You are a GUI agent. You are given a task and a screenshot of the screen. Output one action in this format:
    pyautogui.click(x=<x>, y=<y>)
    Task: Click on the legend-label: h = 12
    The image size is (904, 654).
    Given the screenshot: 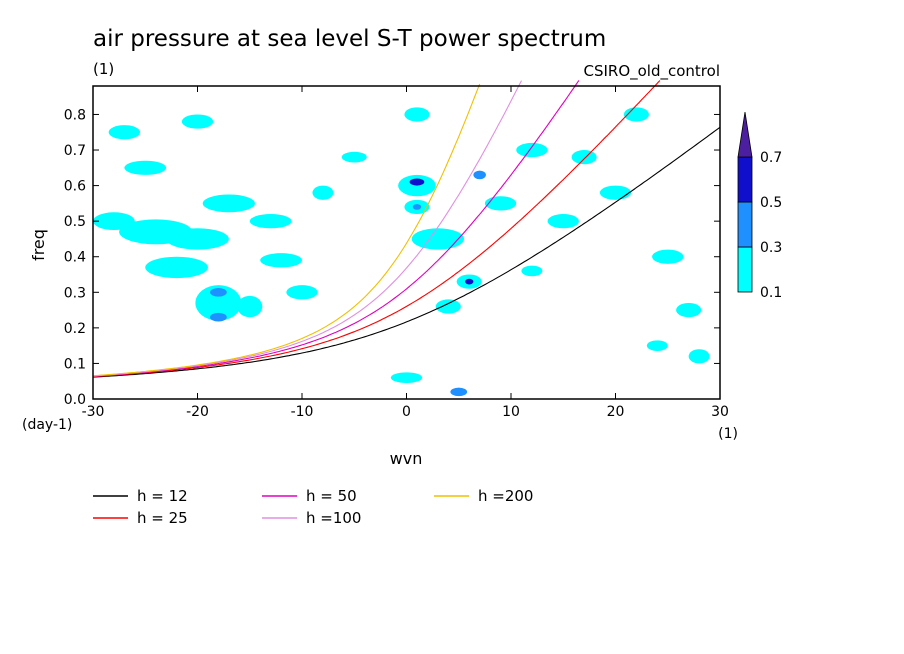 What is the action you would take?
    pyautogui.click(x=162, y=496)
    